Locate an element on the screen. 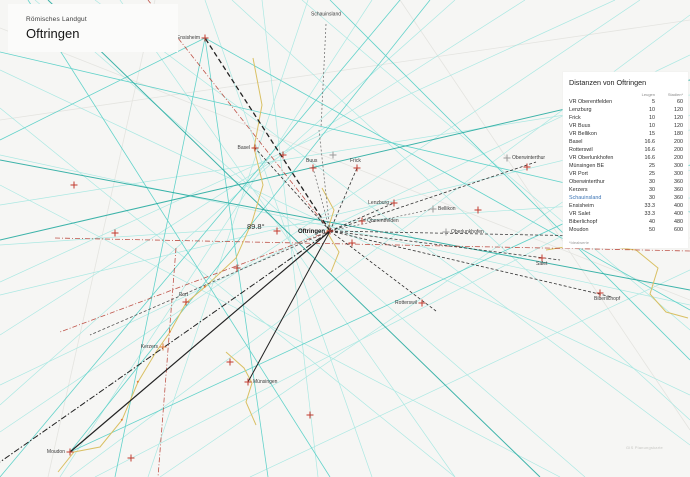 The height and width of the screenshot is (477, 690). place-name: Moudon is located at coordinates (579, 230).